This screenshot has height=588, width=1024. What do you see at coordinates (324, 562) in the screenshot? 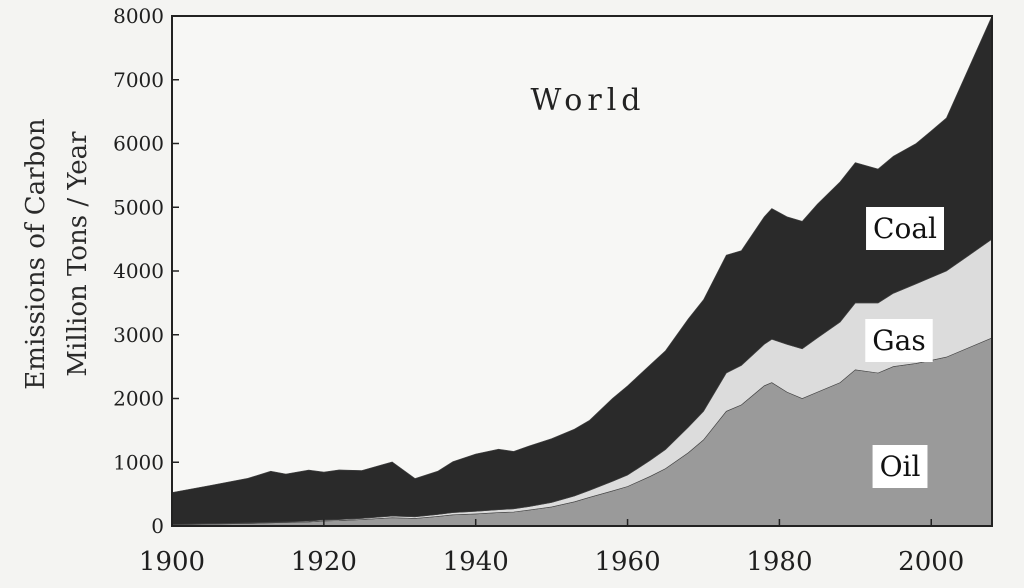
I see `x-tick-label: 1920` at bounding box center [324, 562].